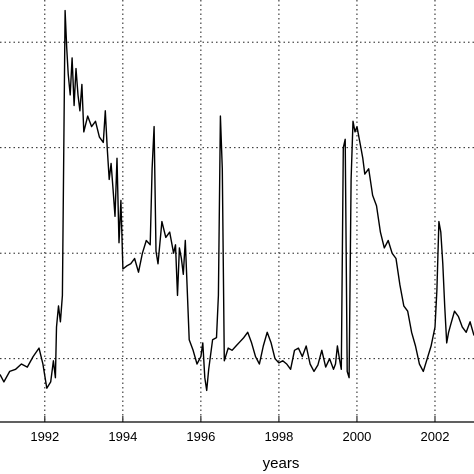  Describe the element at coordinates (435, 436) in the screenshot. I see `x-tick-label-5: 2002` at that location.